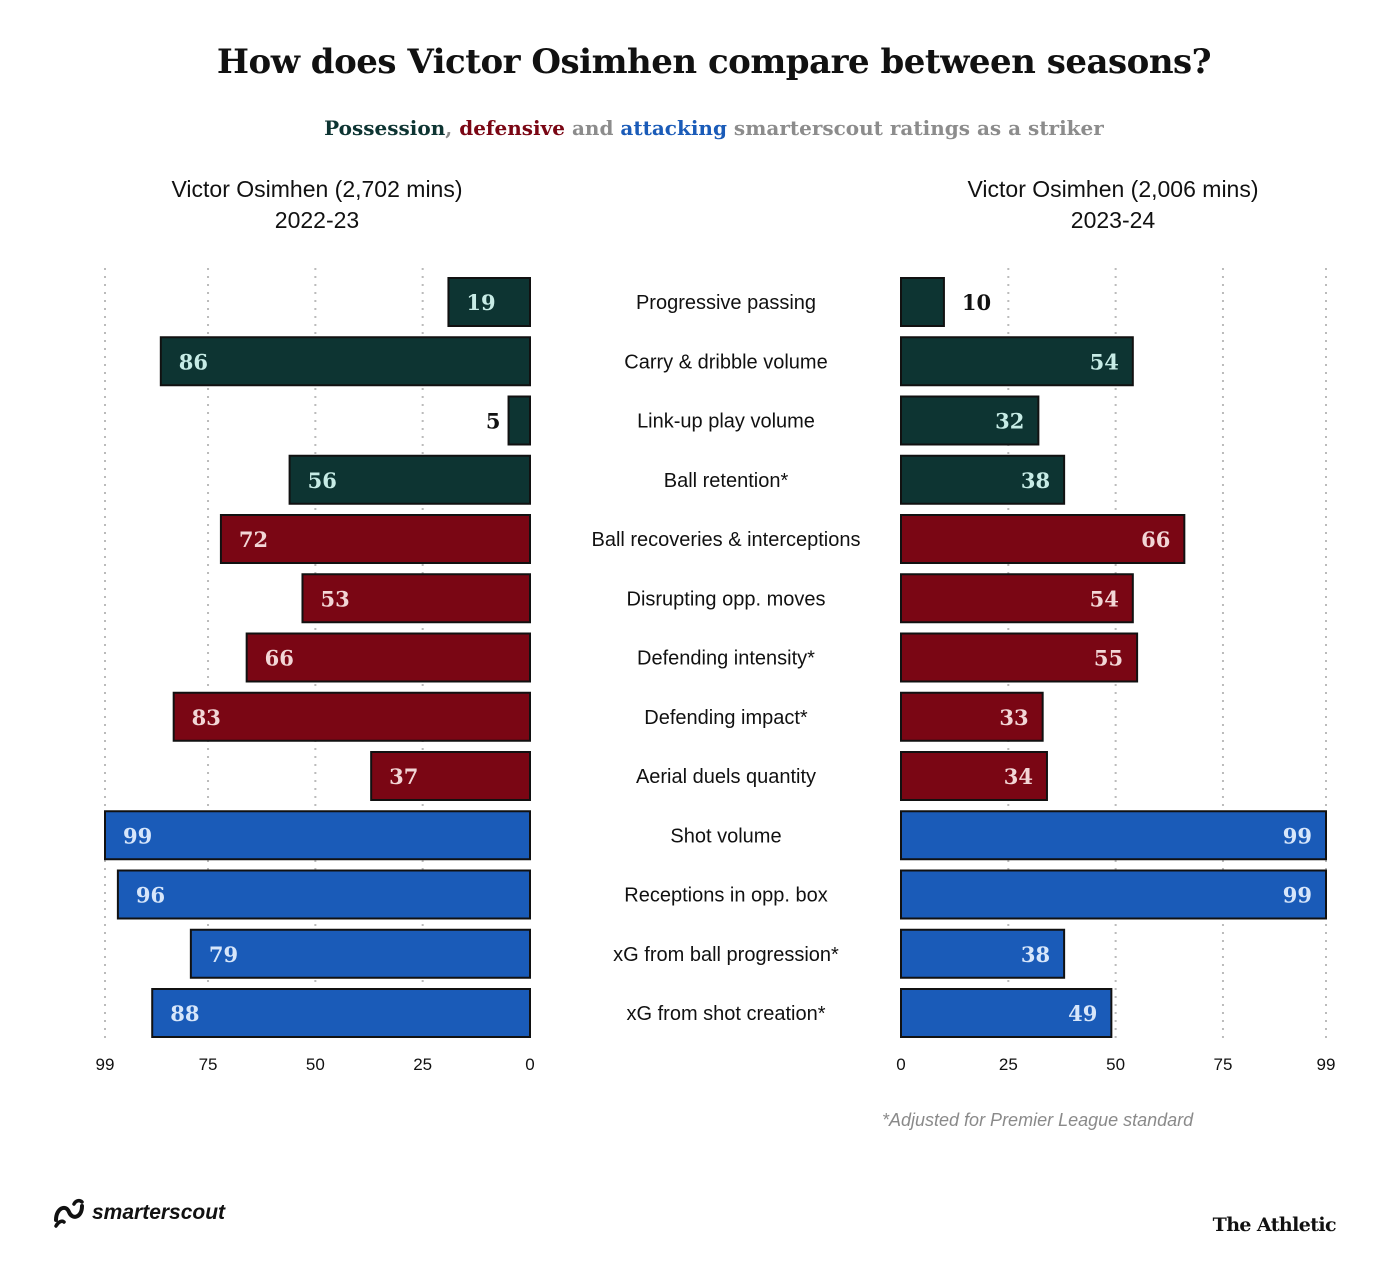 This screenshot has width=1400, height=1273. What do you see at coordinates (137, 835) in the screenshot?
I see `left-value-label: 99` at bounding box center [137, 835].